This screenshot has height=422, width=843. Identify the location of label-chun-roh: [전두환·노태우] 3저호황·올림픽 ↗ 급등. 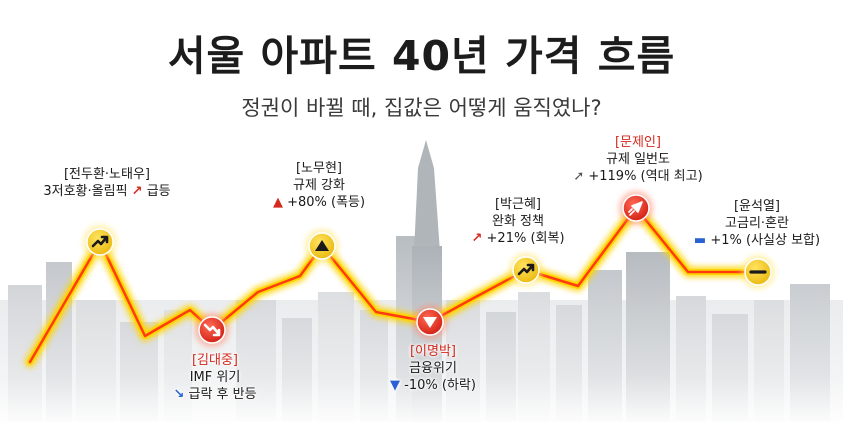
(107, 183).